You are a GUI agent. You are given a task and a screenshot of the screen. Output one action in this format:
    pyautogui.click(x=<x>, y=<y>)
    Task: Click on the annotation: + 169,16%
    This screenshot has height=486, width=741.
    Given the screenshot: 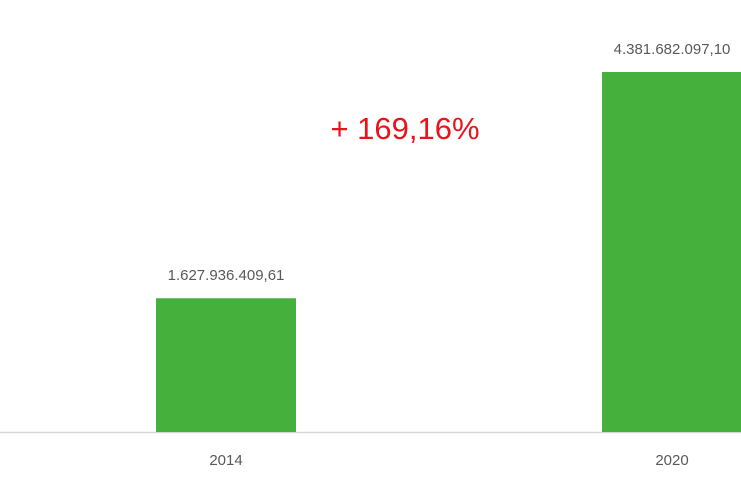 What is the action you would take?
    pyautogui.click(x=404, y=128)
    